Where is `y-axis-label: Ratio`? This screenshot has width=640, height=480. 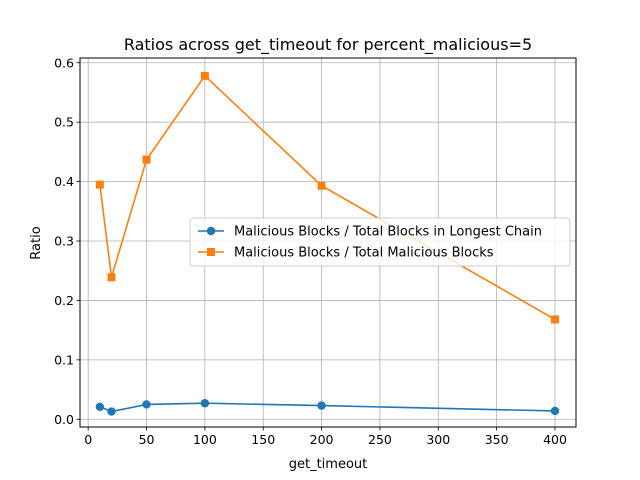
y-axis-label: Ratio is located at coordinates (36, 242).